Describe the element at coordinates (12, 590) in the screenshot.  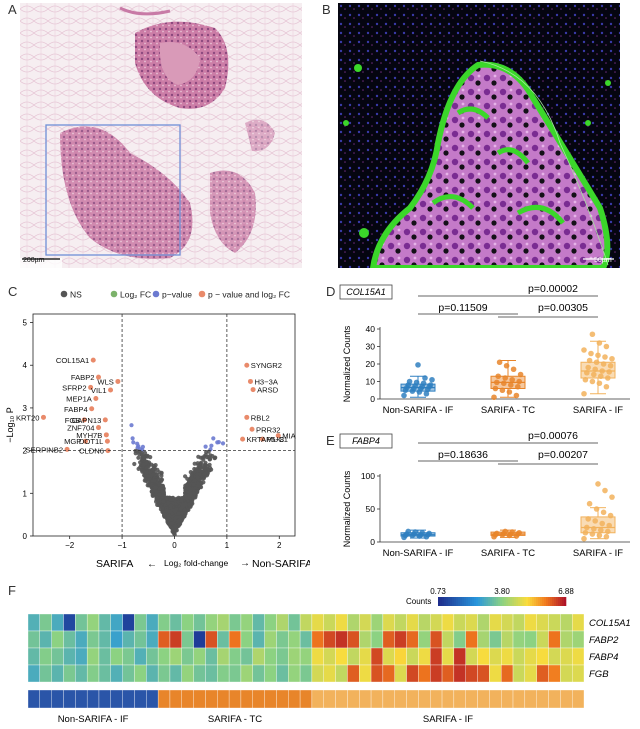
I see `panel-label-f: F` at that location.